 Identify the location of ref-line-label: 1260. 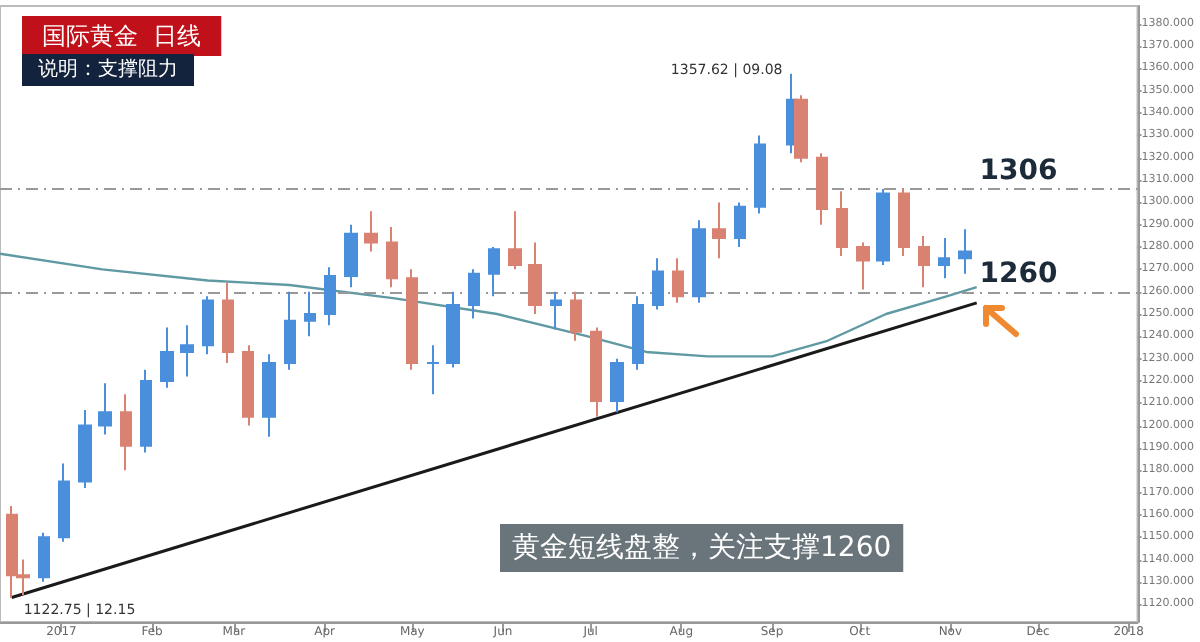
(1019, 273).